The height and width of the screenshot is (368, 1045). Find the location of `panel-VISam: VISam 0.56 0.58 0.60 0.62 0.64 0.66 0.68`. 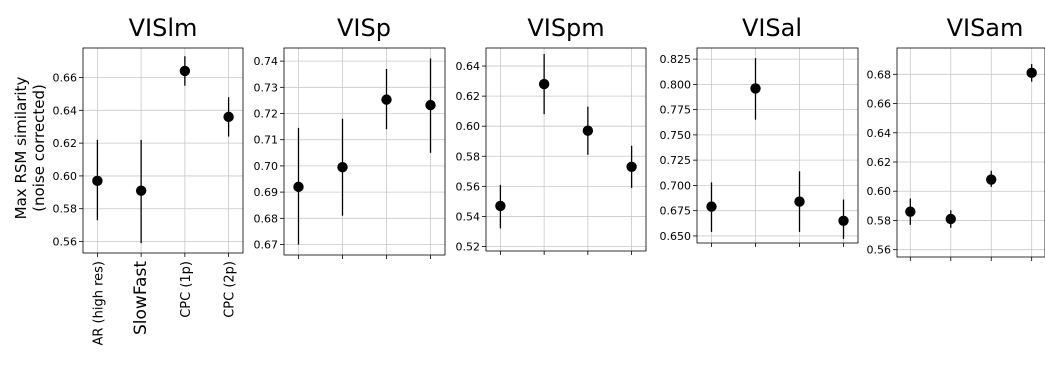

panel-VISam: VISam 0.56 0.58 0.60 0.62 0.64 0.66 0.68 is located at coordinates (956, 137).